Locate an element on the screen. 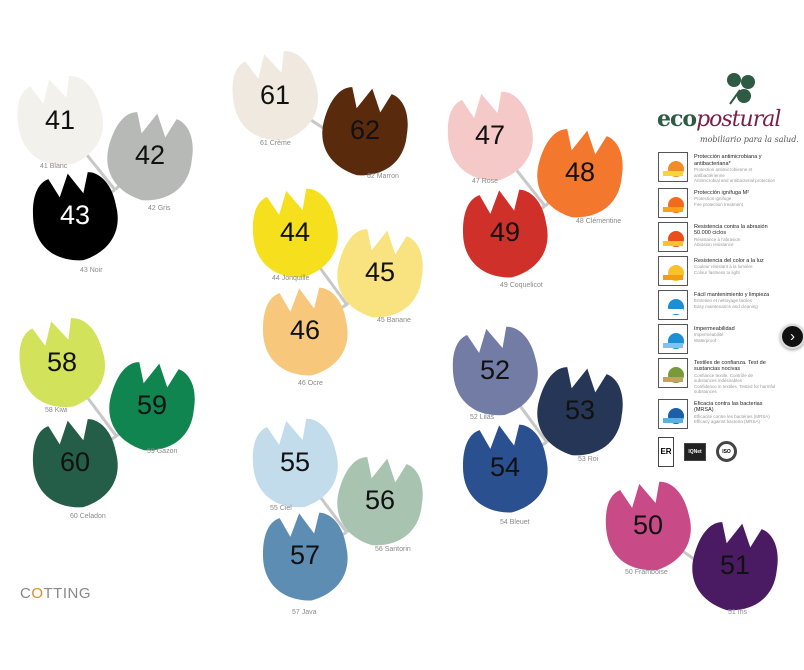 This screenshot has width=804, height=670. color-swatch-48: 48 is located at coordinates (580, 172).